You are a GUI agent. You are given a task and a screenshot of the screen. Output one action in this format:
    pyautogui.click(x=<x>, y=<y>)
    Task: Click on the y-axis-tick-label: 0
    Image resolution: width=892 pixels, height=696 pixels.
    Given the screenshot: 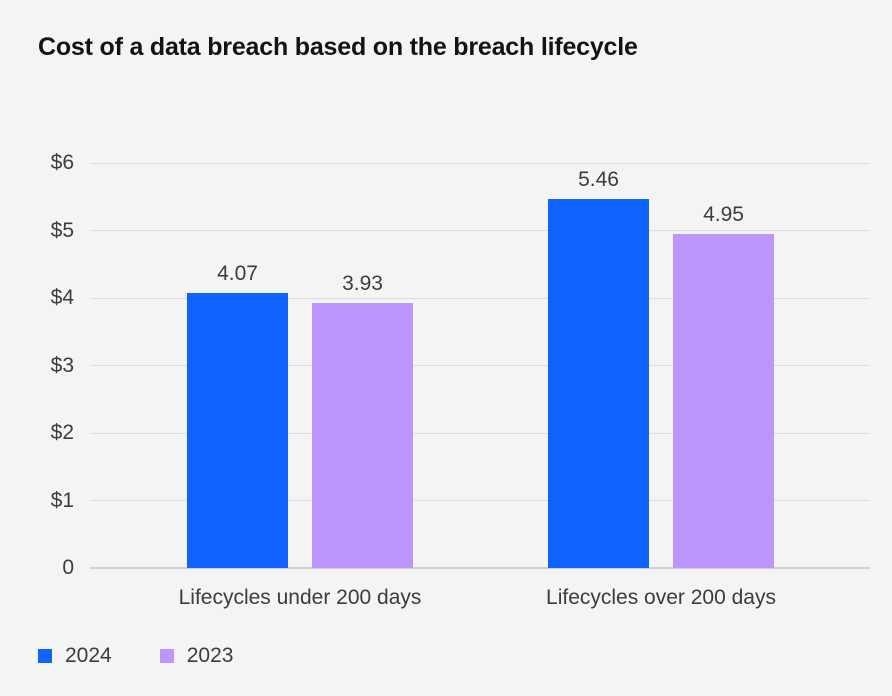 What is the action you would take?
    pyautogui.click(x=68, y=567)
    